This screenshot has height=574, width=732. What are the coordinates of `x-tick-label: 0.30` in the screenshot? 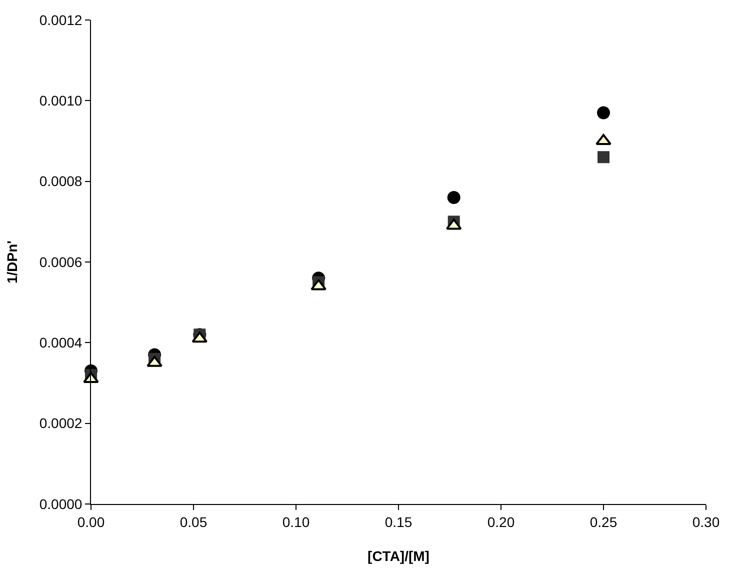 It's located at (706, 522).